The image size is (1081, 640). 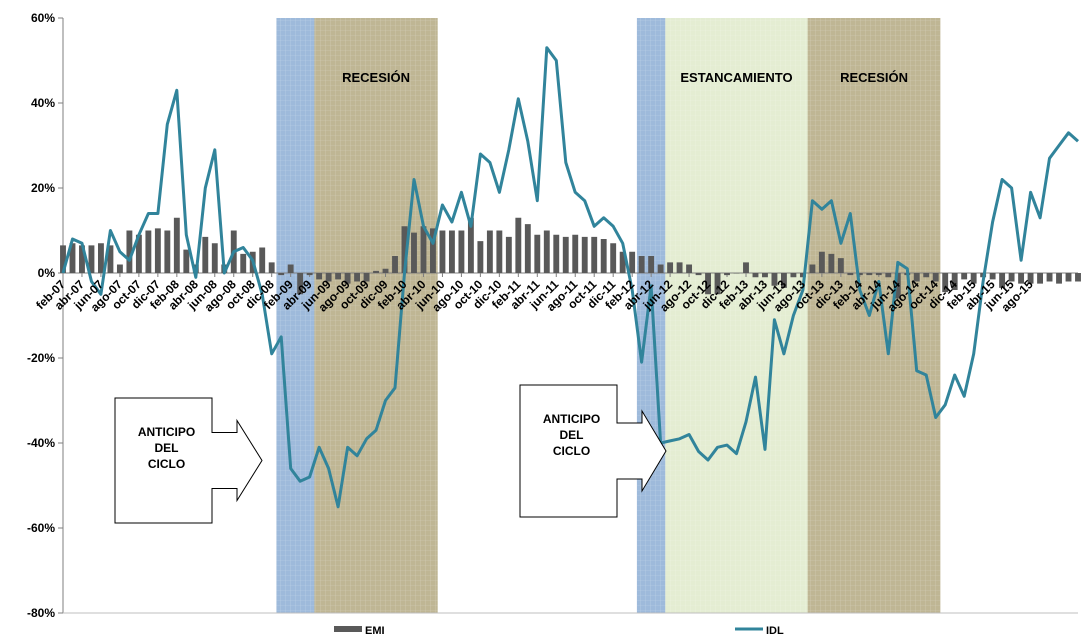 What do you see at coordinates (43, 18) in the screenshot?
I see `y-tick-label: 60%` at bounding box center [43, 18].